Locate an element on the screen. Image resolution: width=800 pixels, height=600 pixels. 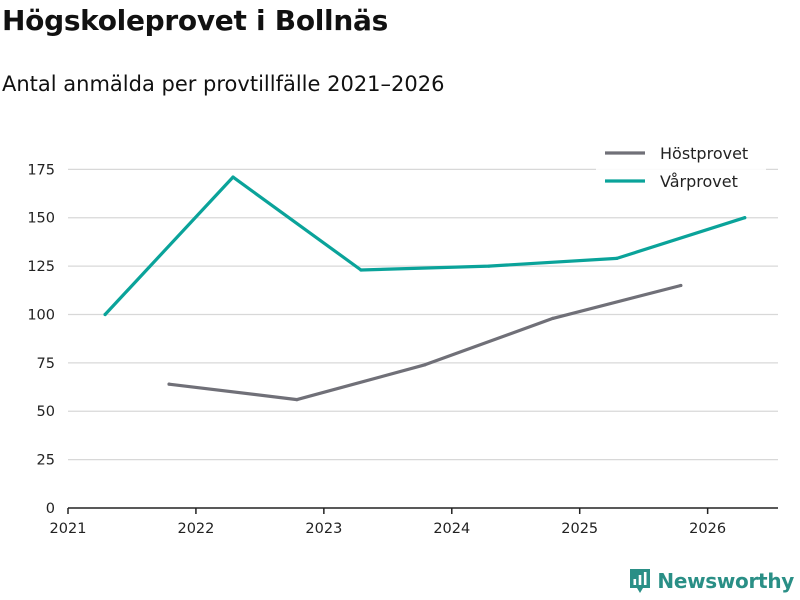
legend-label: Höstprovet is located at coordinates (704, 153).